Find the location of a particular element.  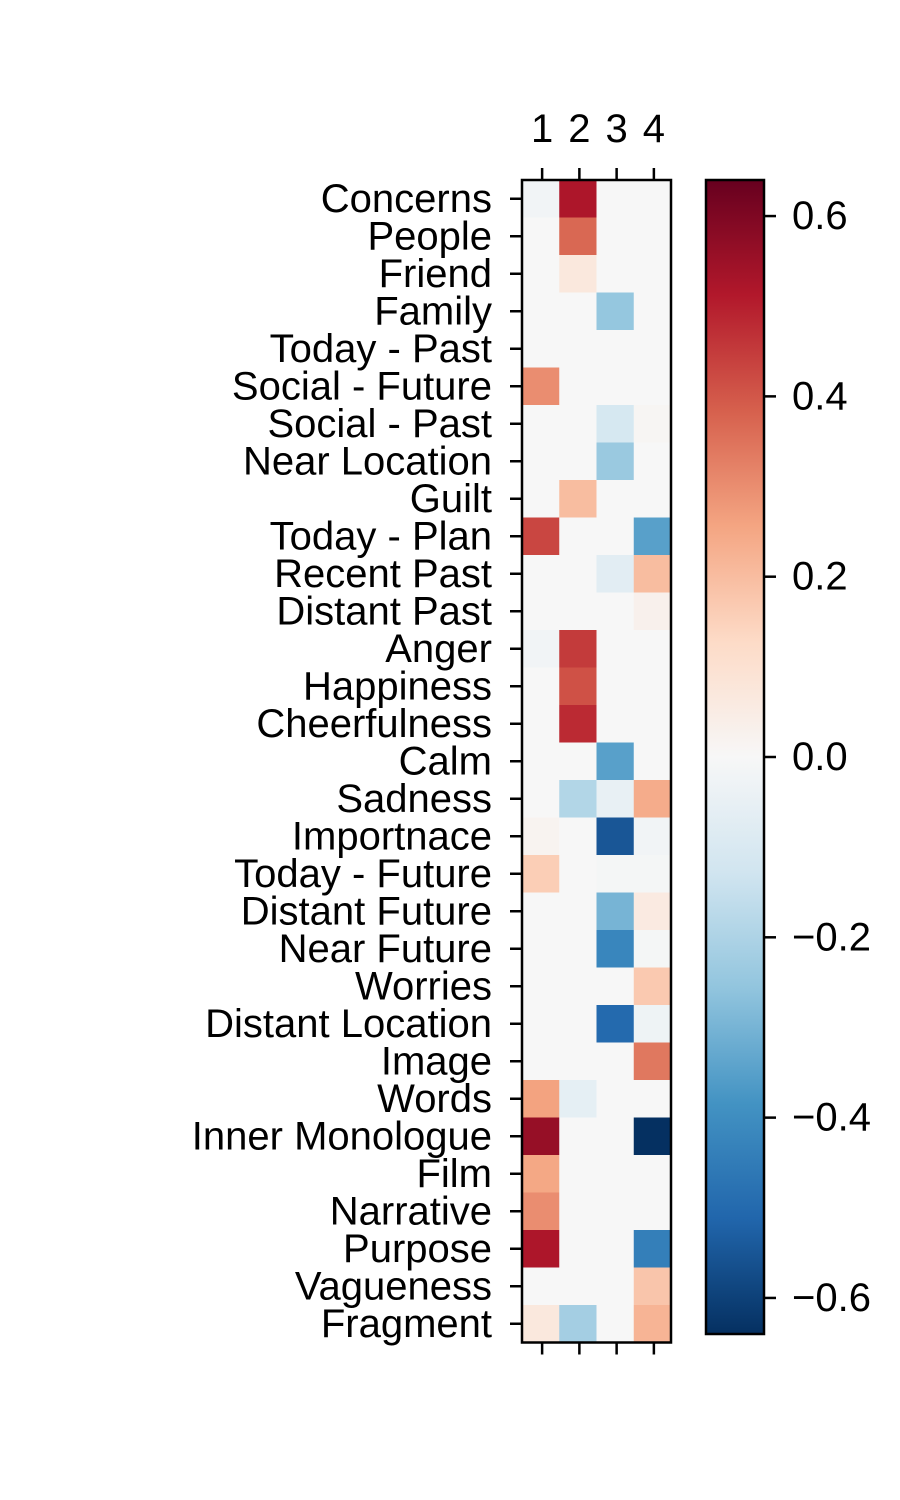

colorbar-tick-label: 0.6 is located at coordinates (820, 216).